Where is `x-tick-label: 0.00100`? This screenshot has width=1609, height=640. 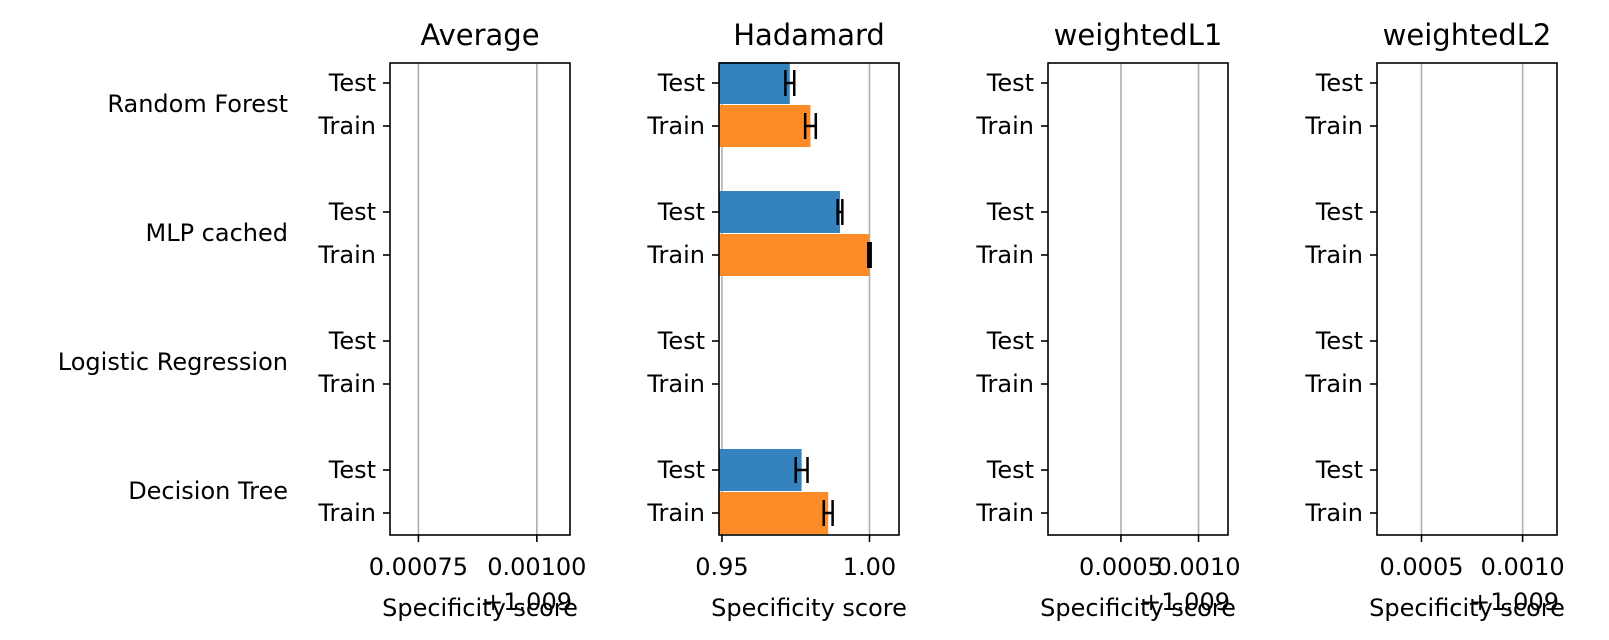
x-tick-label: 0.00100 is located at coordinates (536, 567).